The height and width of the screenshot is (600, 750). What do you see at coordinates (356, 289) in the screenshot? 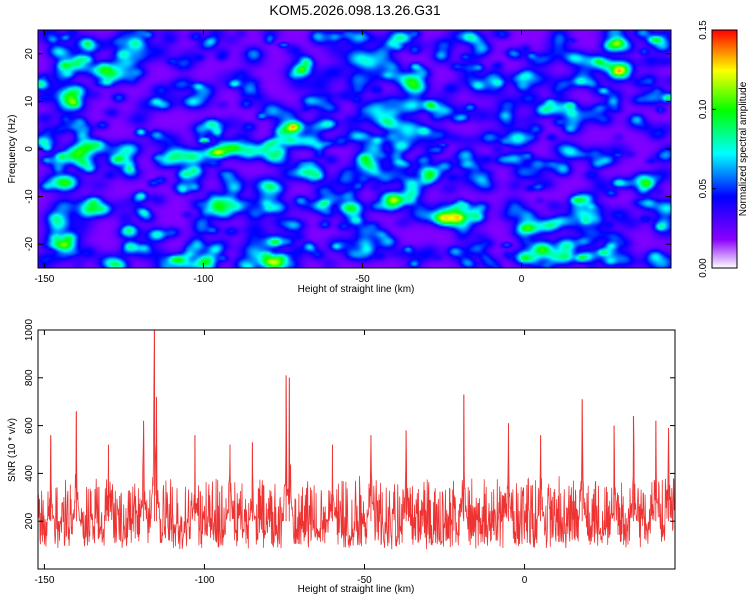
I see `spectrogram-x-label: Height of straight line (km)` at bounding box center [356, 289].